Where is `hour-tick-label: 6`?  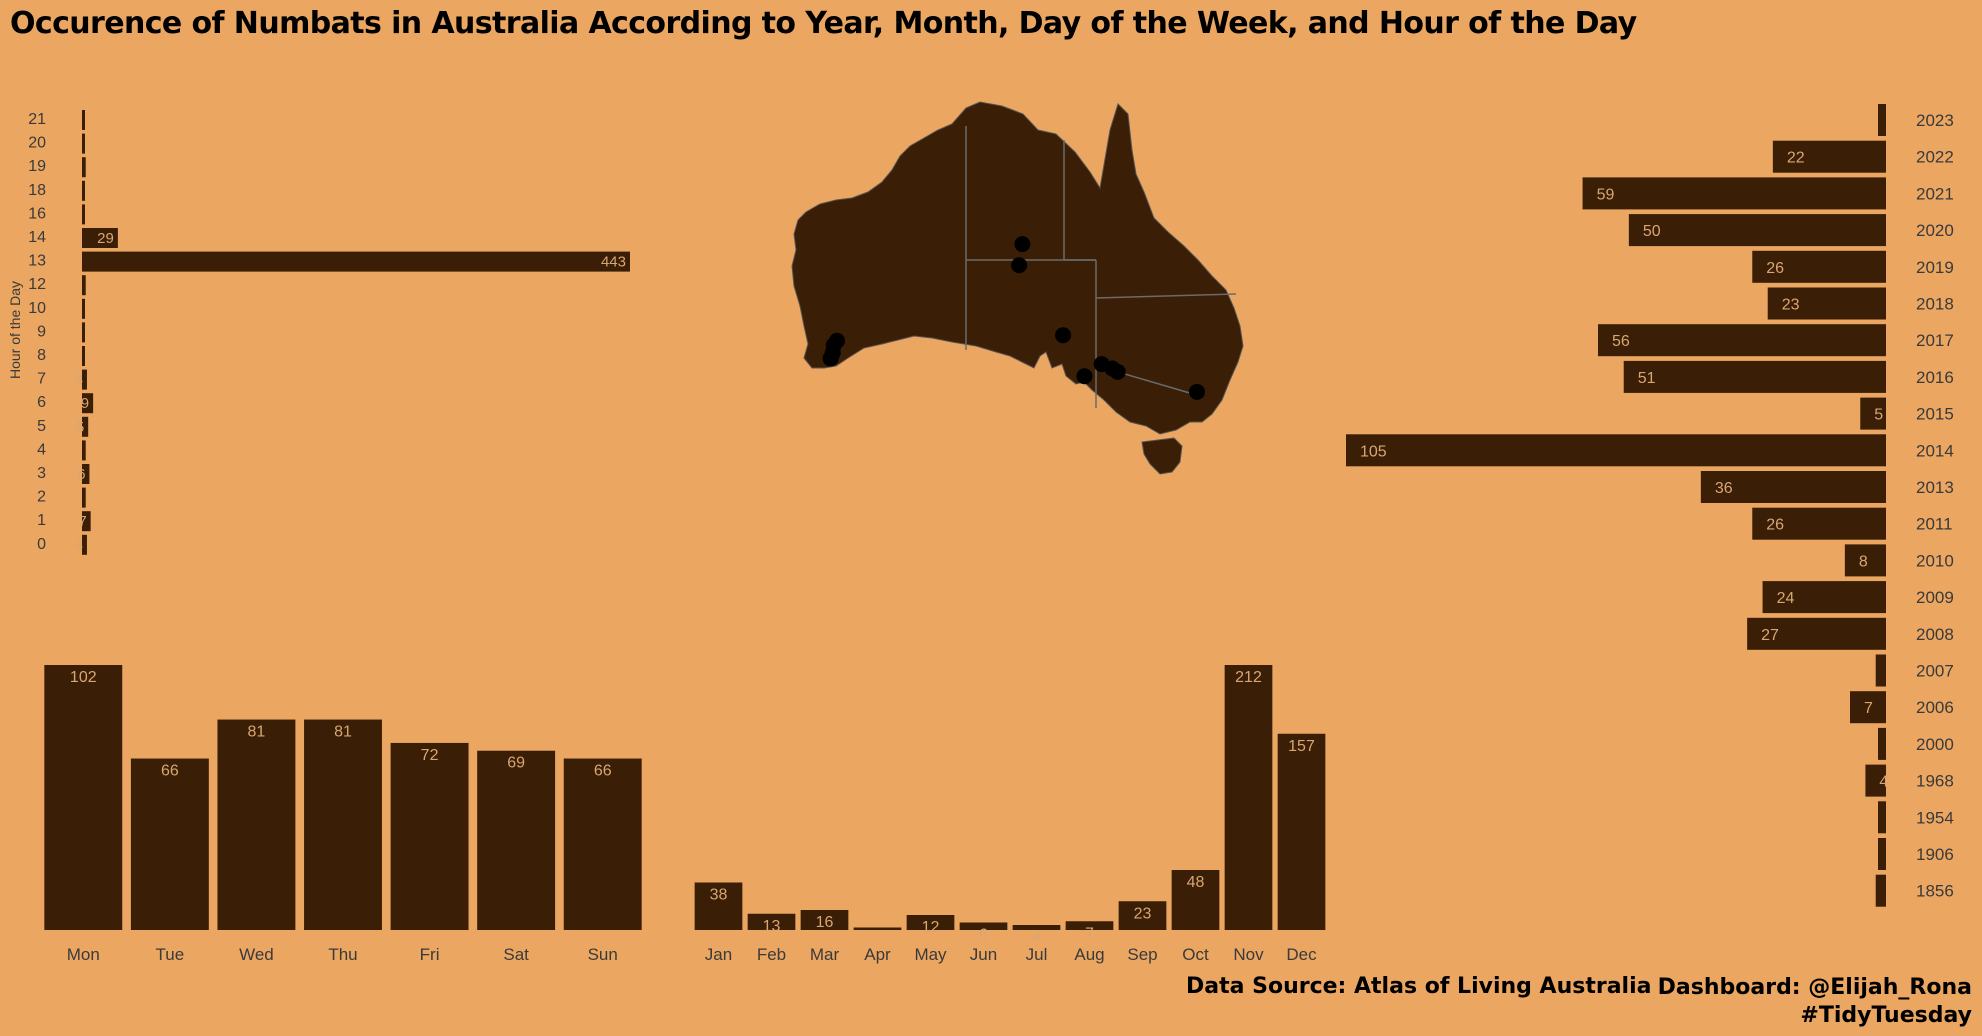
hour-tick-label: 6 is located at coordinates (41, 402).